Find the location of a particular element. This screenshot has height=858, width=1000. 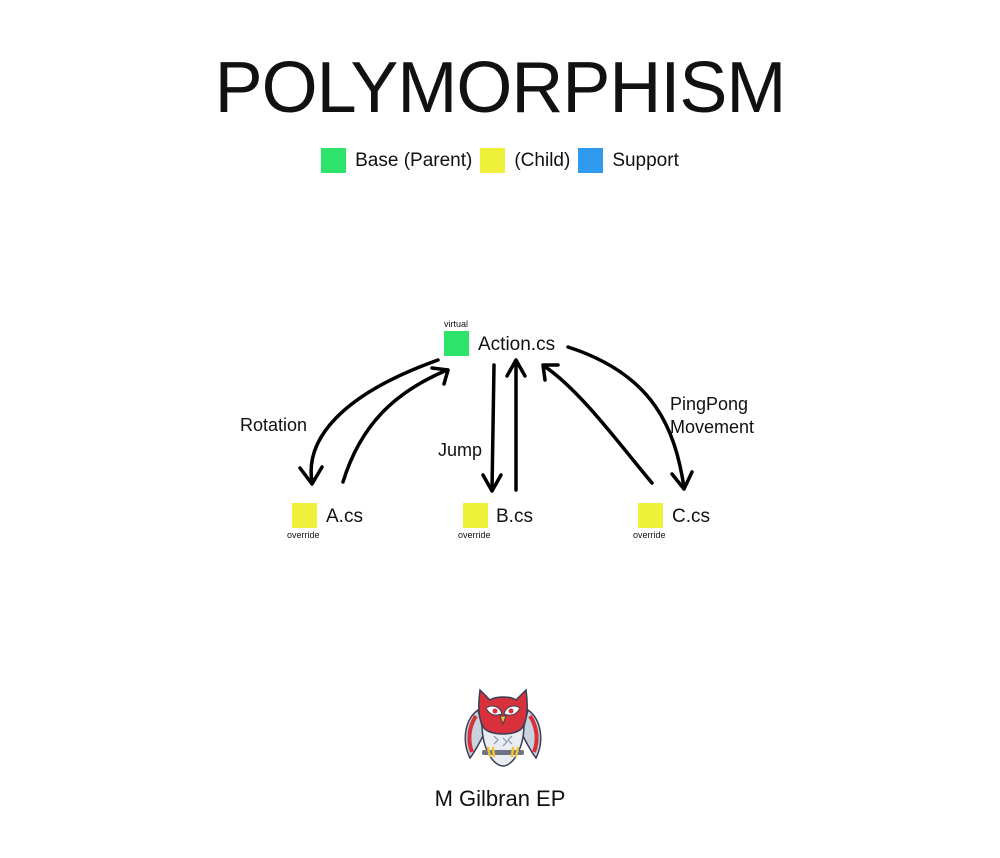

action-modifier: virtual is located at coordinates (456, 324).